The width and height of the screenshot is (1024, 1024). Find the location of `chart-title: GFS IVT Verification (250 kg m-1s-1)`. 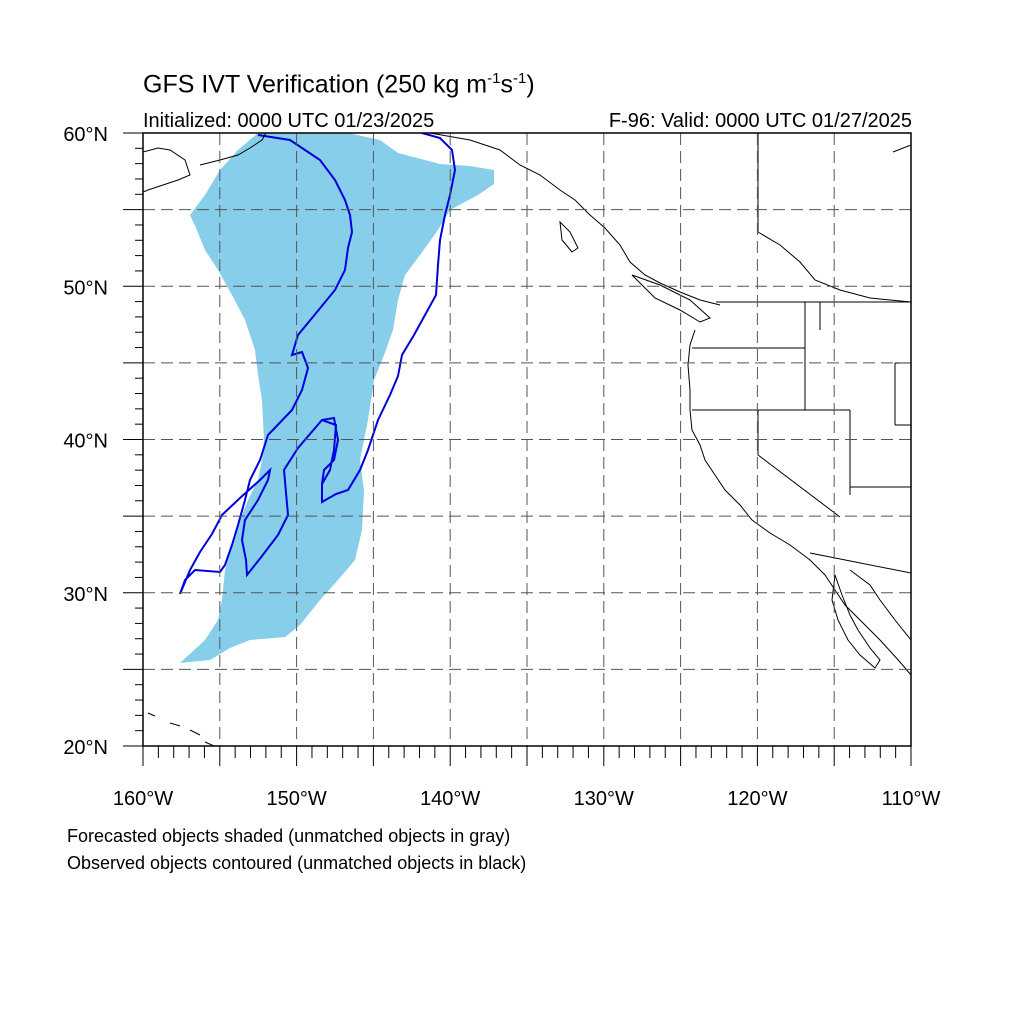

chart-title: GFS IVT Verification (250 kg m-1s-1) is located at coordinates (339, 84).